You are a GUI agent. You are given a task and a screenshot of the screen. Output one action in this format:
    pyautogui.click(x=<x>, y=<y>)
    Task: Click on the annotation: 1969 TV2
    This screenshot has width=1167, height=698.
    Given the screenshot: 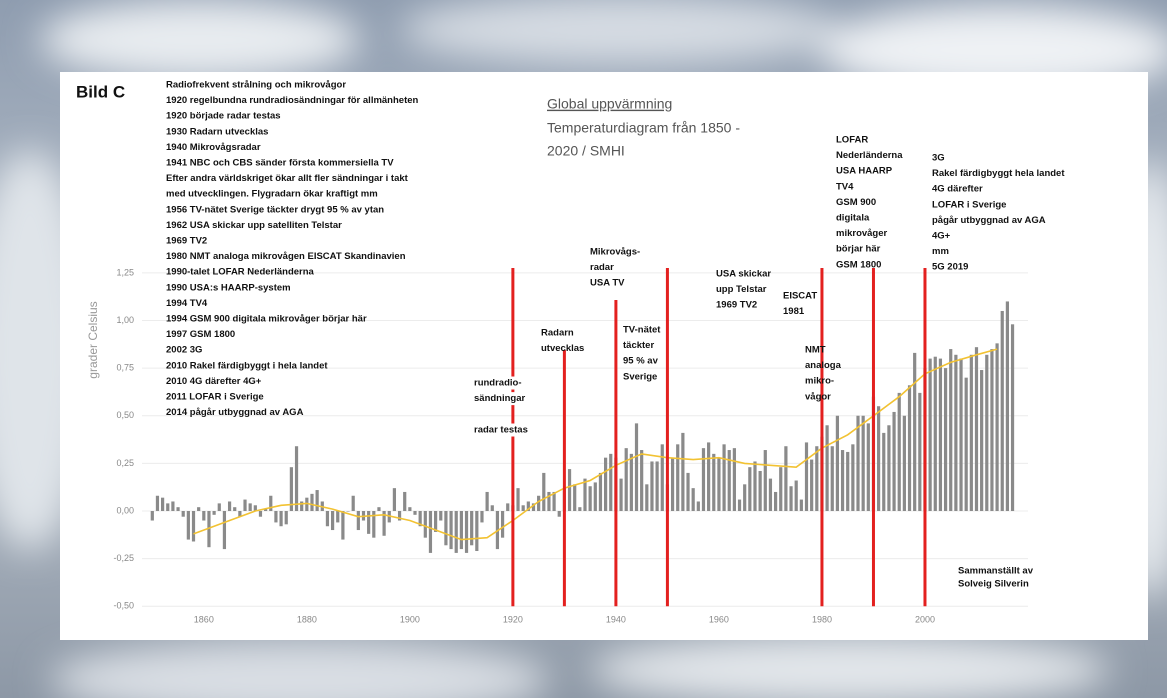 What is the action you would take?
    pyautogui.click(x=736, y=305)
    